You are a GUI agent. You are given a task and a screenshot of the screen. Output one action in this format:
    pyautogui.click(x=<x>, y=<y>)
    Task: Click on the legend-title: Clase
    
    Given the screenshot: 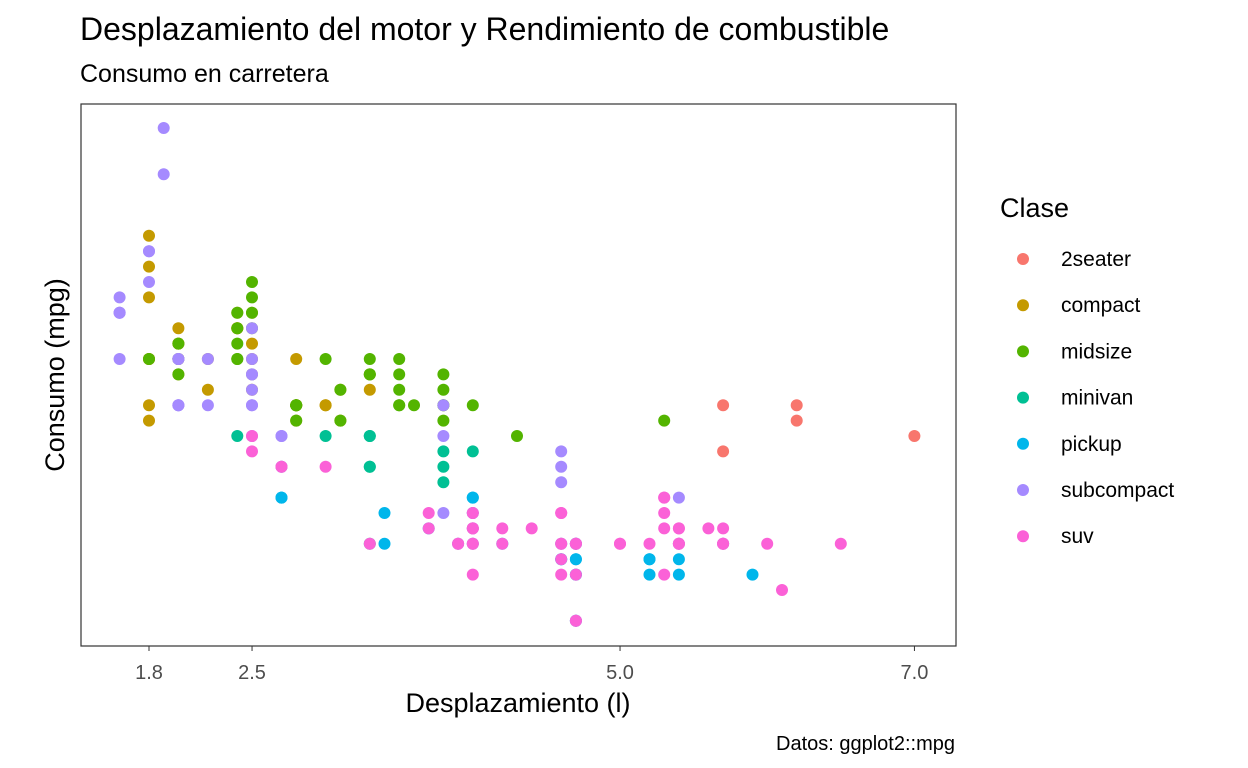 What is the action you would take?
    pyautogui.click(x=1034, y=208)
    